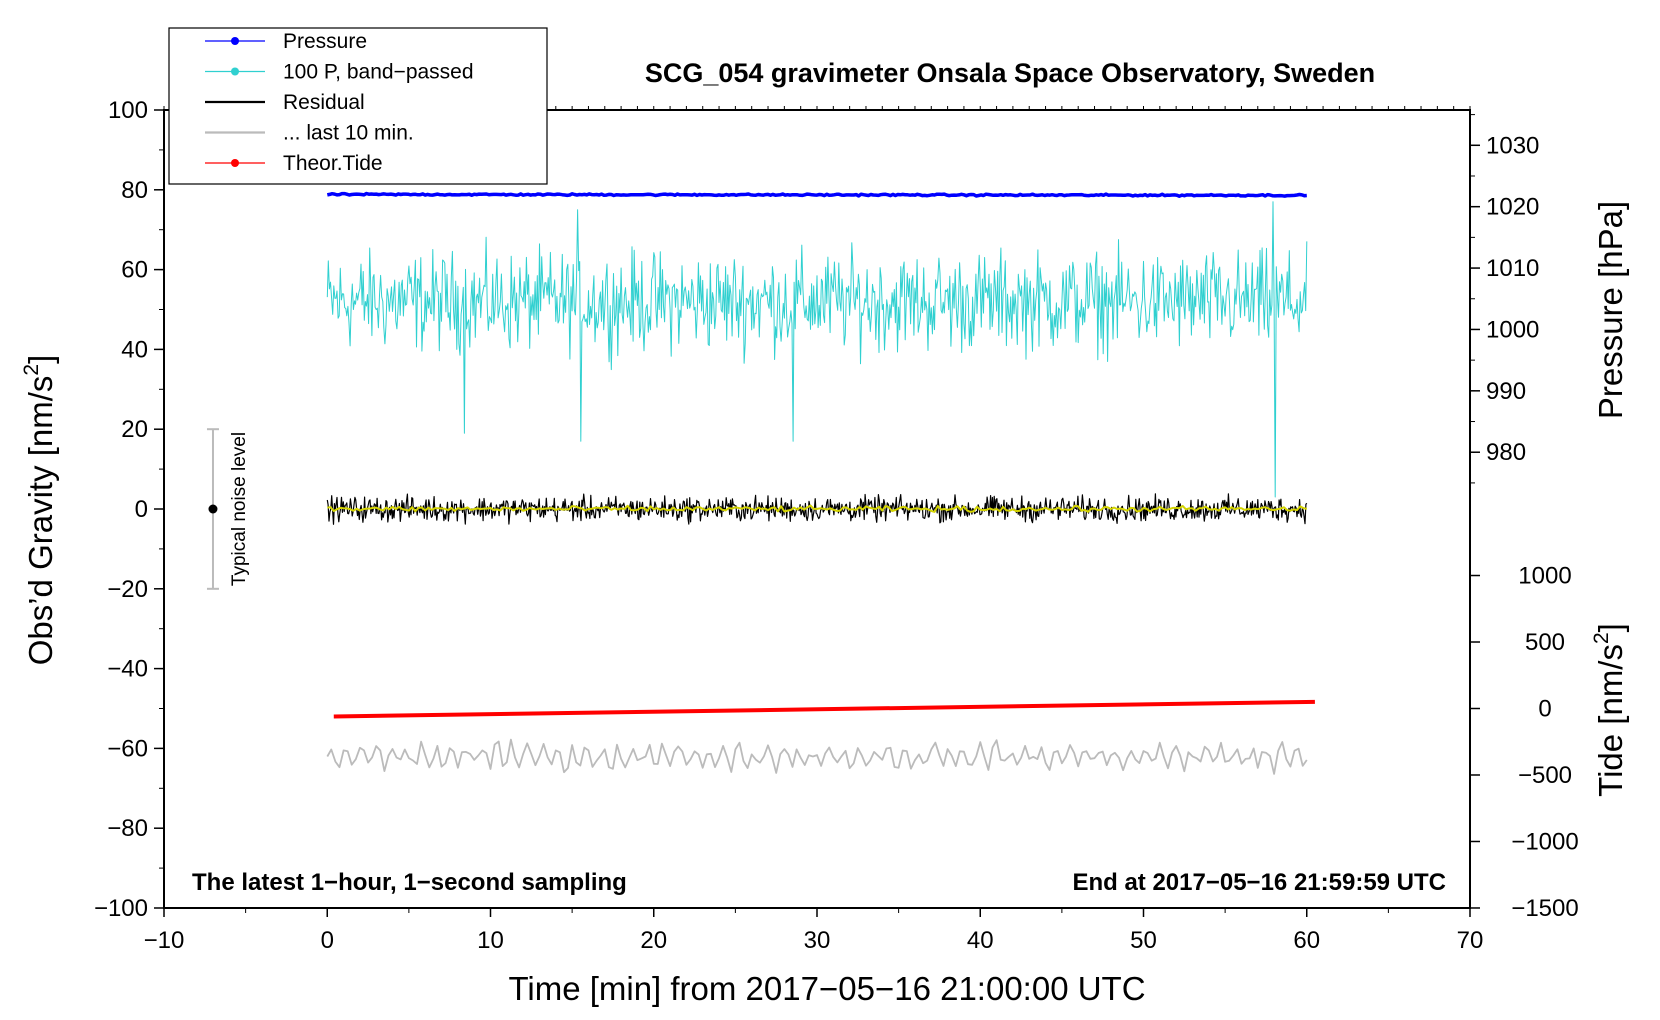 The height and width of the screenshot is (1020, 1660). I want to click on y-axis-pressure-title: Pressure [hPa], so click(1610, 310).